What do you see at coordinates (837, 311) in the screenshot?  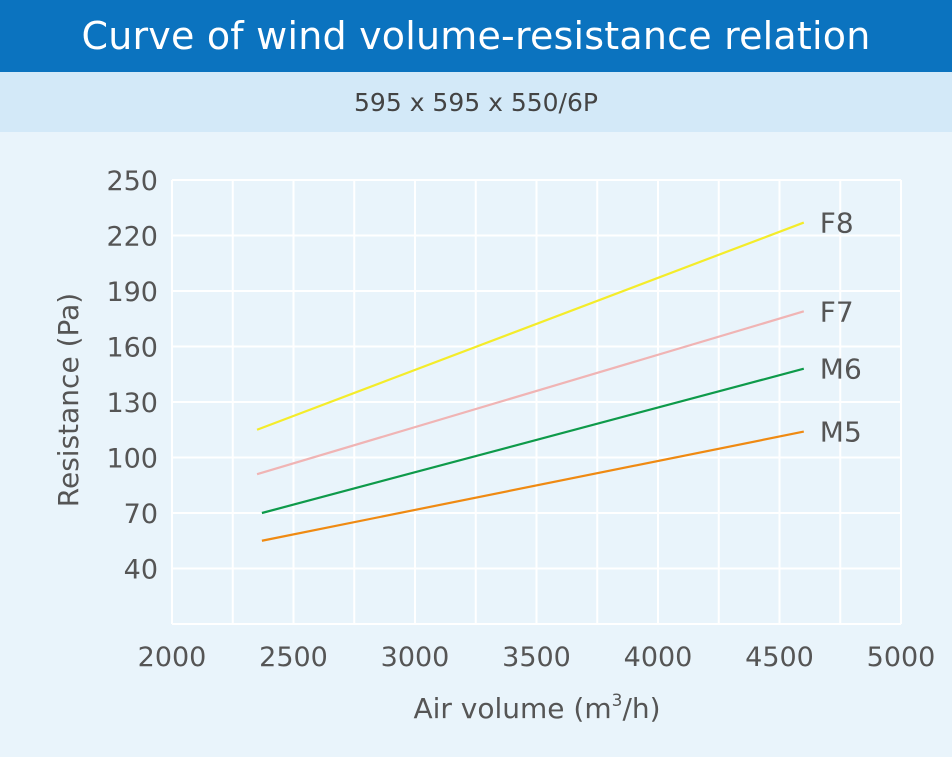 I see `series-label-f7: F7` at bounding box center [837, 311].